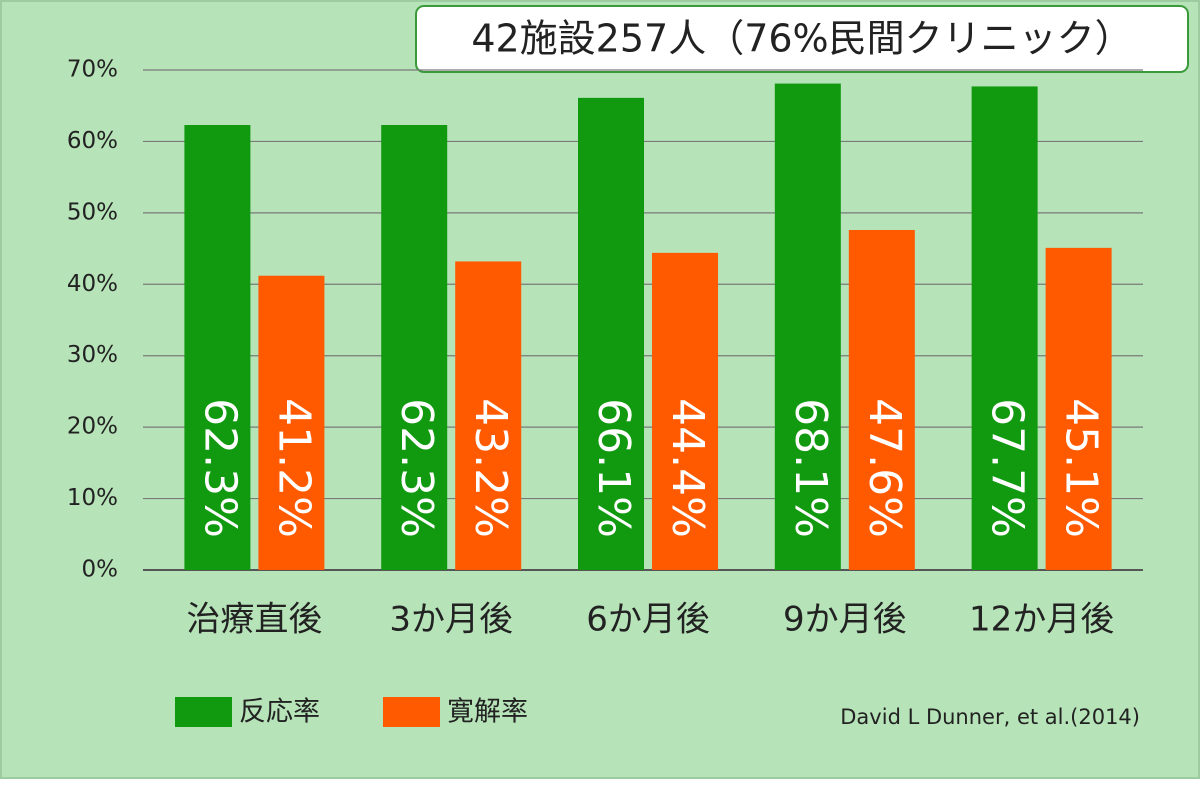  What do you see at coordinates (884, 468) in the screenshot?
I see `value-label: 47.6%` at bounding box center [884, 468].